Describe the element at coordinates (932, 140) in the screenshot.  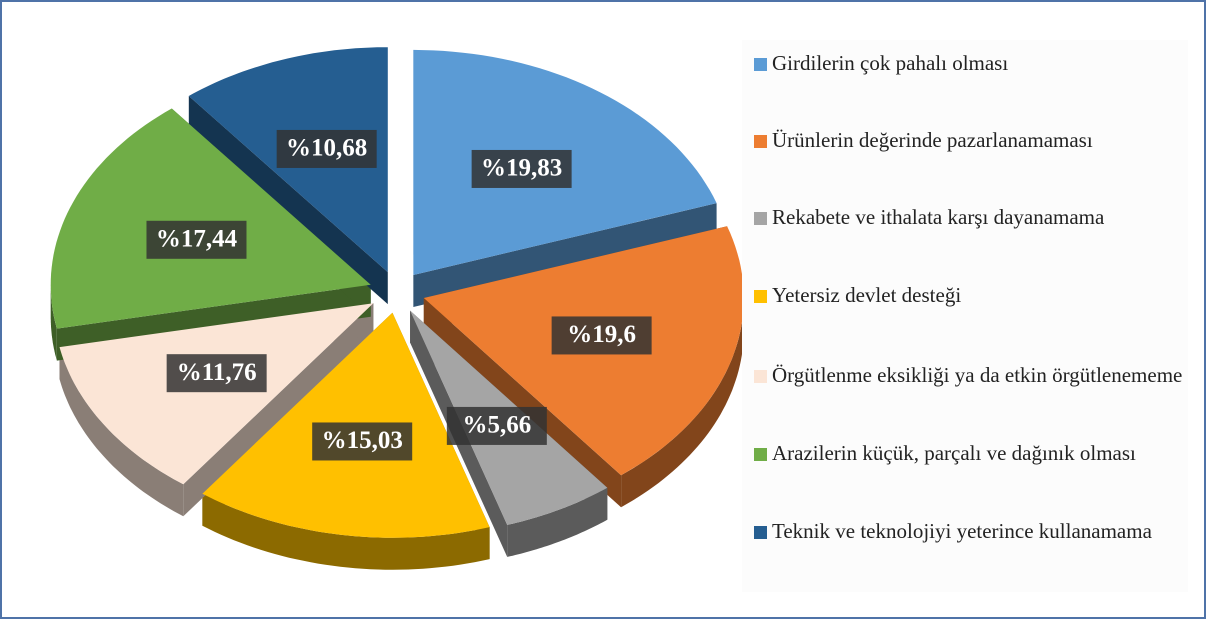
I see `legend-label: Ürünlerin değerinde pazarlanamaması` at that location.